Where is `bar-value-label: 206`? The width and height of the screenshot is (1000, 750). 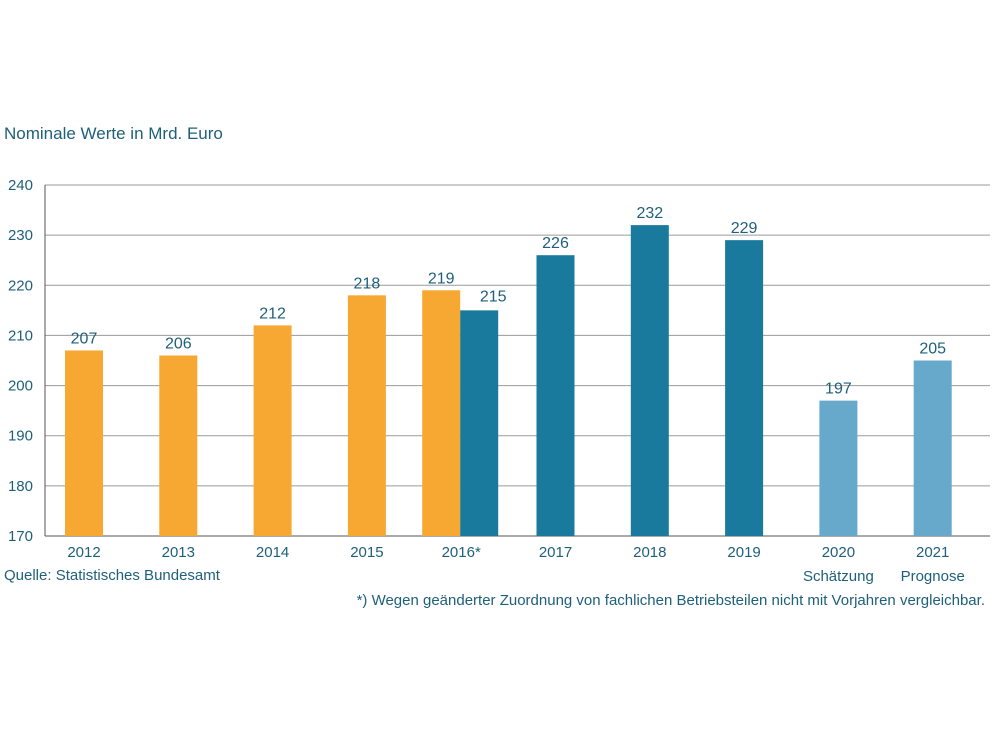 bar-value-label: 206 is located at coordinates (178, 343).